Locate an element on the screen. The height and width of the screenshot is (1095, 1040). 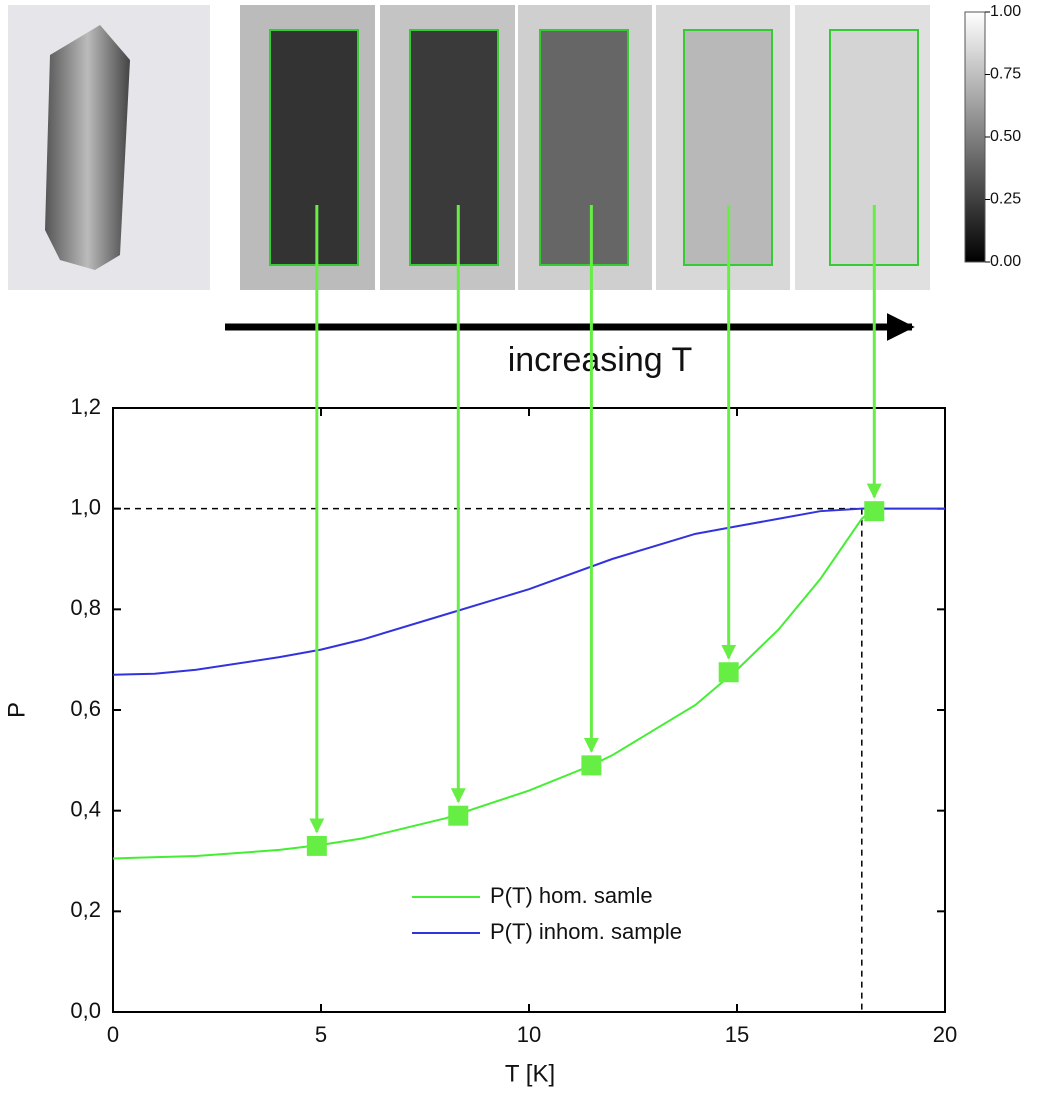
annotation: increasing T is located at coordinates (600, 360).